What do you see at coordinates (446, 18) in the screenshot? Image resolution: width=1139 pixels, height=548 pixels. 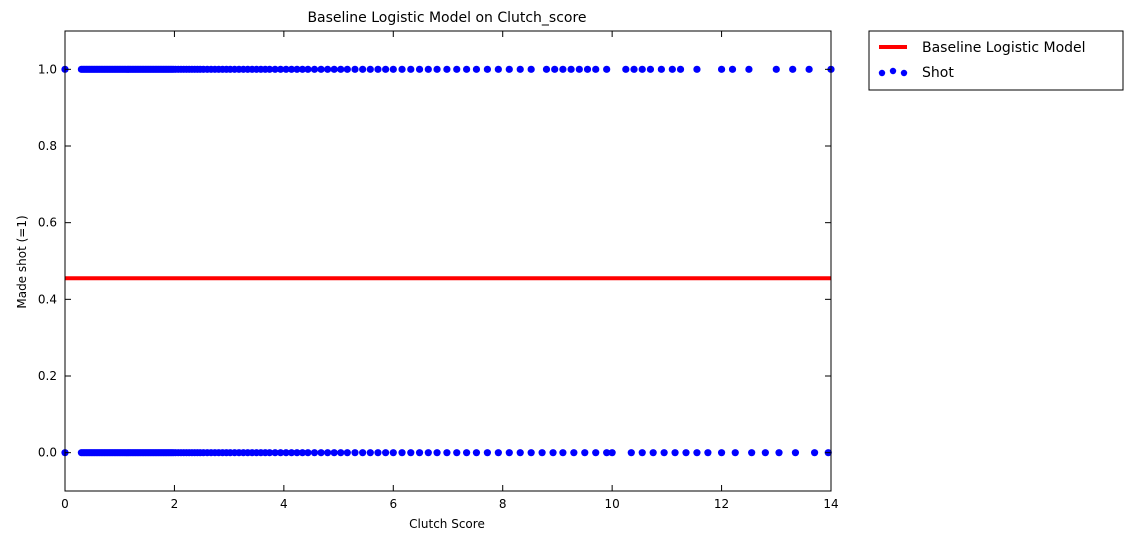 I see `chart-title: Baseline Logistic Model on Clutch_score` at bounding box center [446, 18].